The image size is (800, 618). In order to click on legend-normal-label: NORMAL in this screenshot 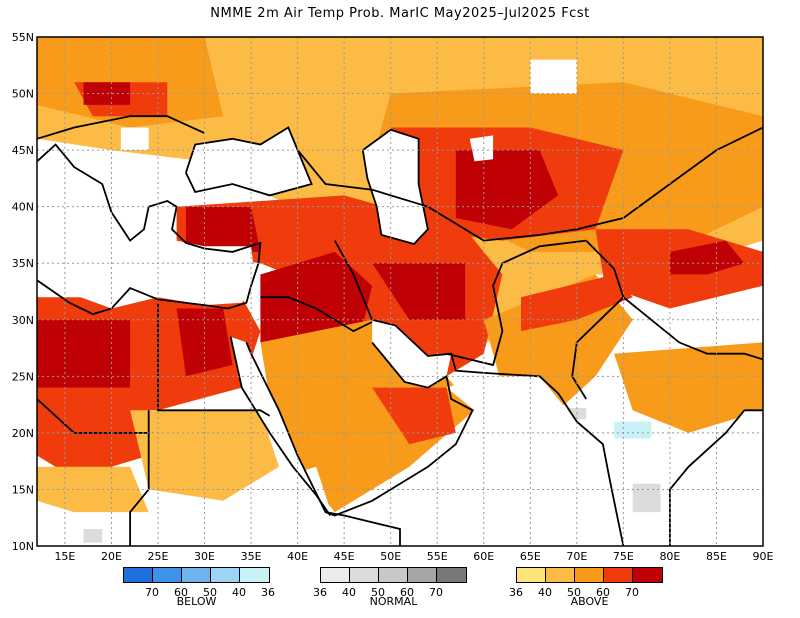, I will do `click(393, 601)`.